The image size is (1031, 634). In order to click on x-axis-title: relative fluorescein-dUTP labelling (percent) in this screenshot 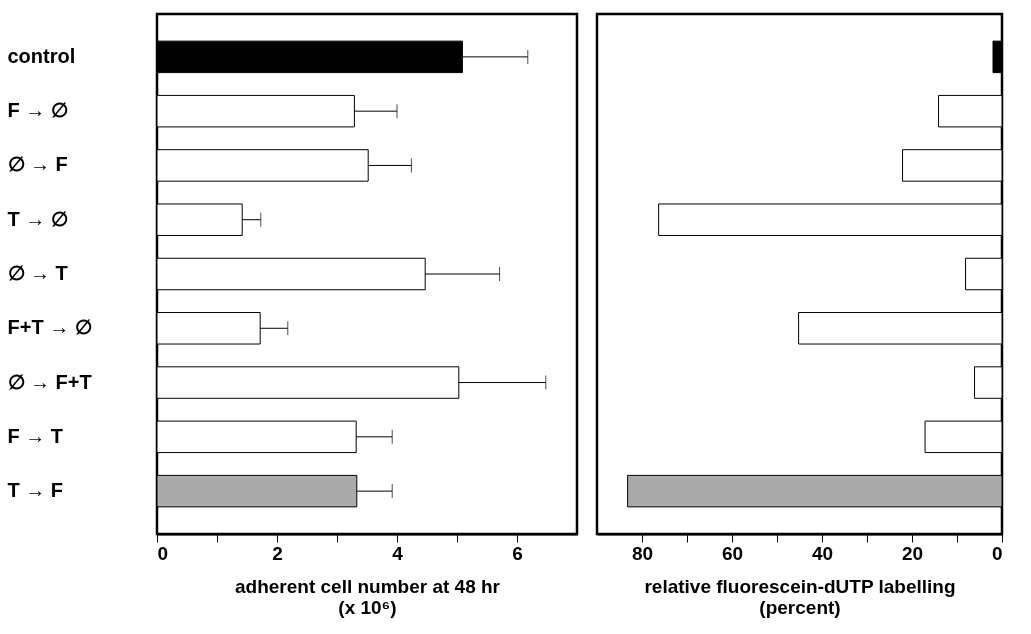, I will do `click(800, 596)`.